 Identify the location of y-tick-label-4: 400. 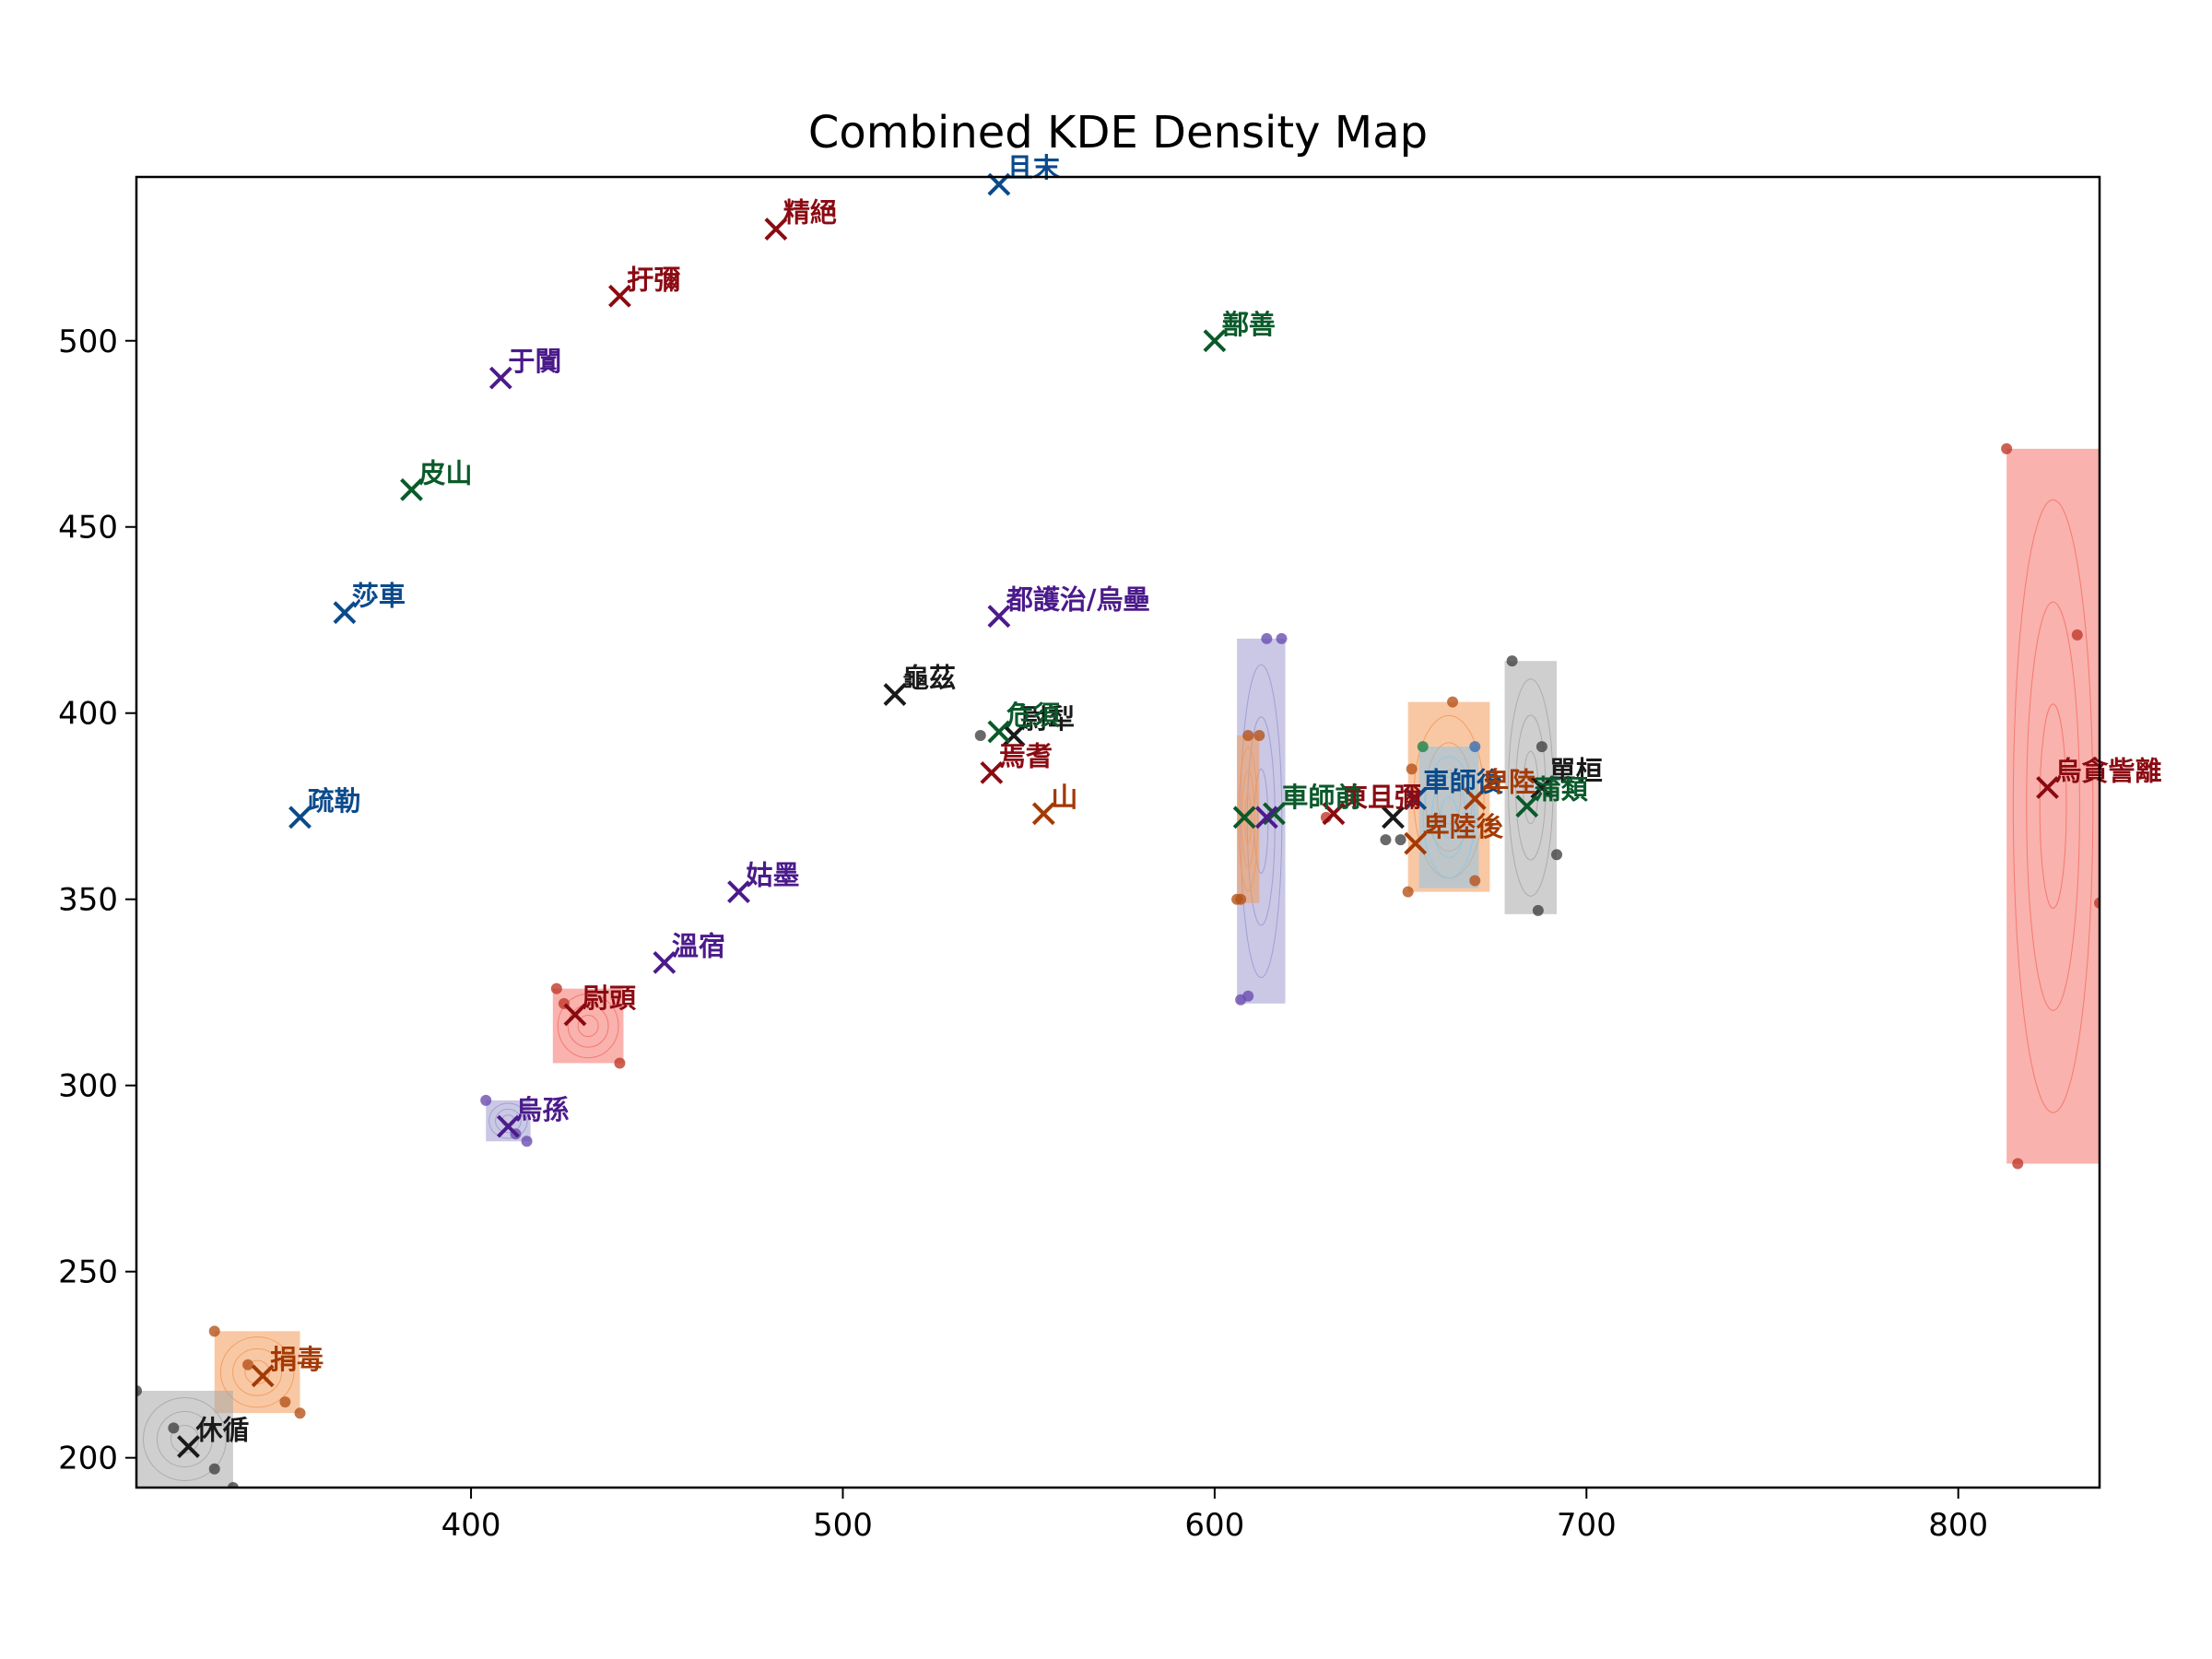
(88, 714).